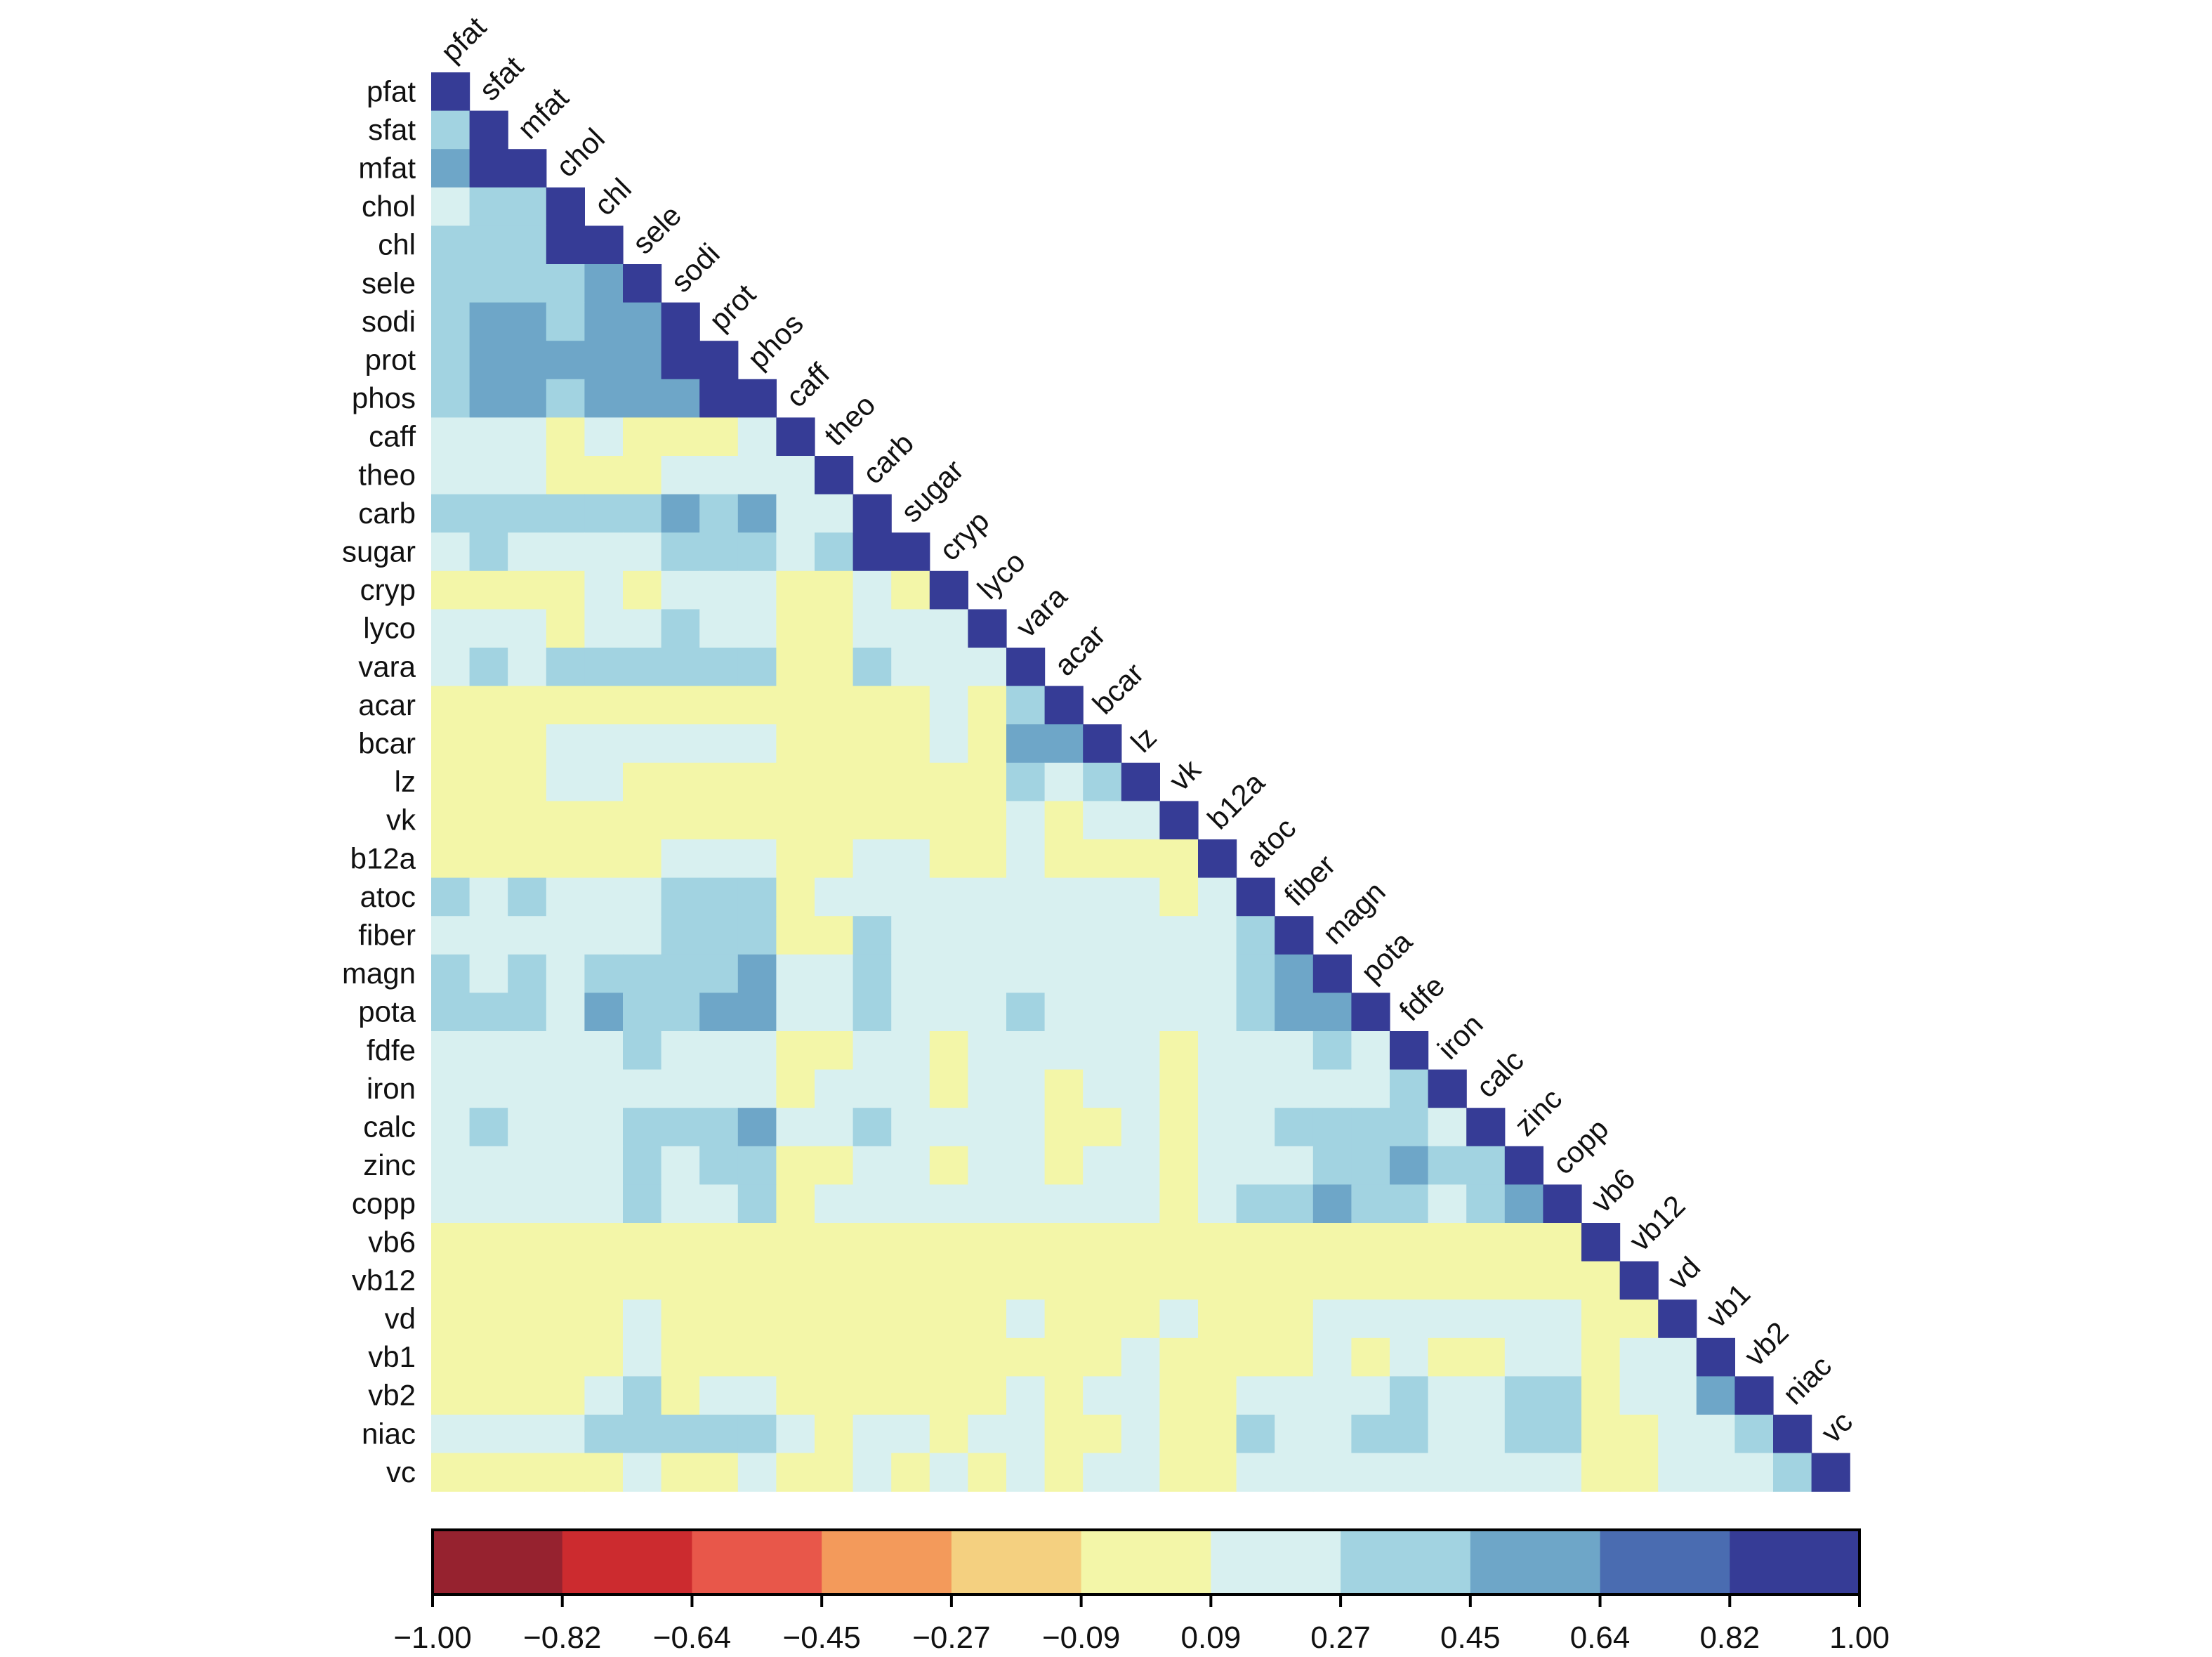  Describe the element at coordinates (1217, 1319) in the screenshot. I see `heatmap-cell-vd-b12a` at that location.